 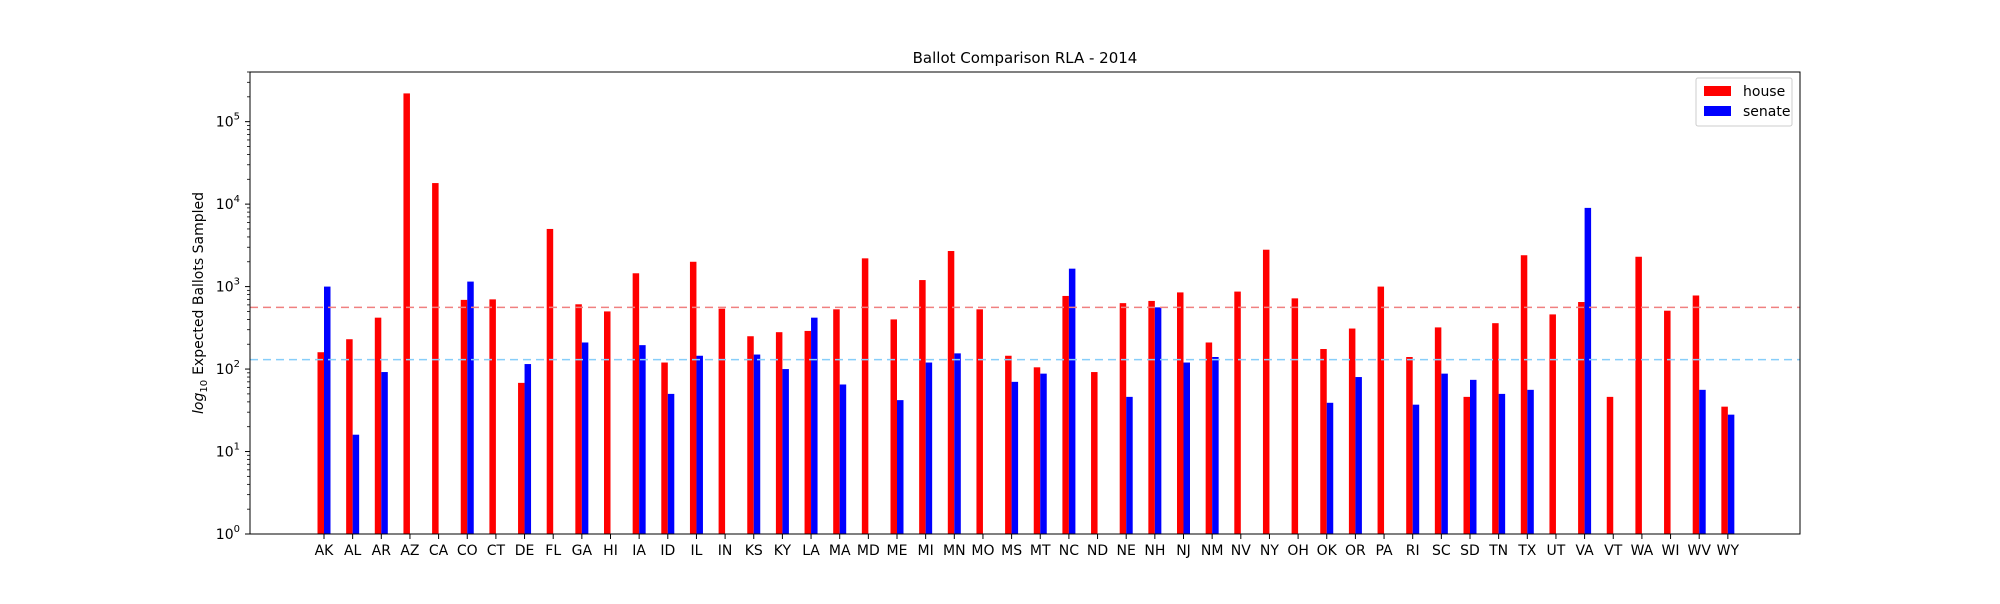 I want to click on bar-house-LA, so click(x=808, y=432).